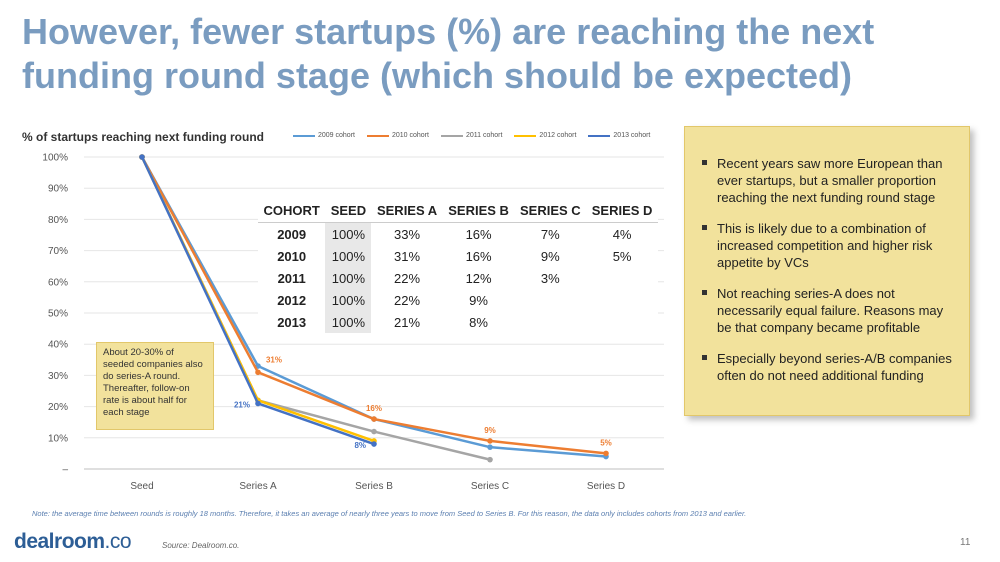 The width and height of the screenshot is (1000, 562). I want to click on x-tick-label: Series B, so click(374, 486).